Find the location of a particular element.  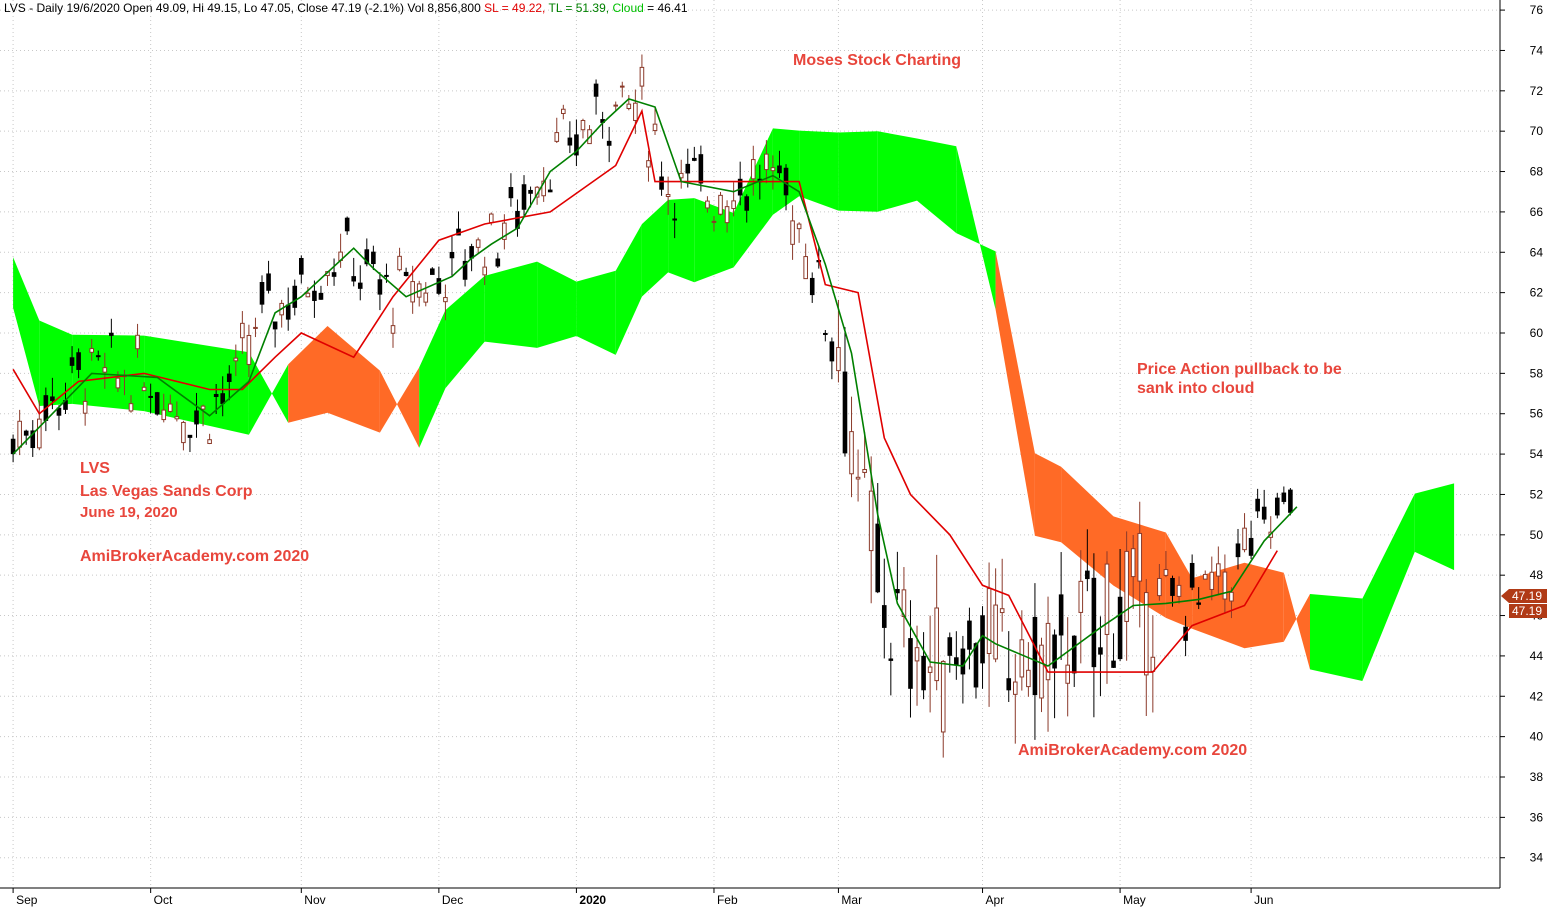

x-tick-label: May is located at coordinates (1134, 900).